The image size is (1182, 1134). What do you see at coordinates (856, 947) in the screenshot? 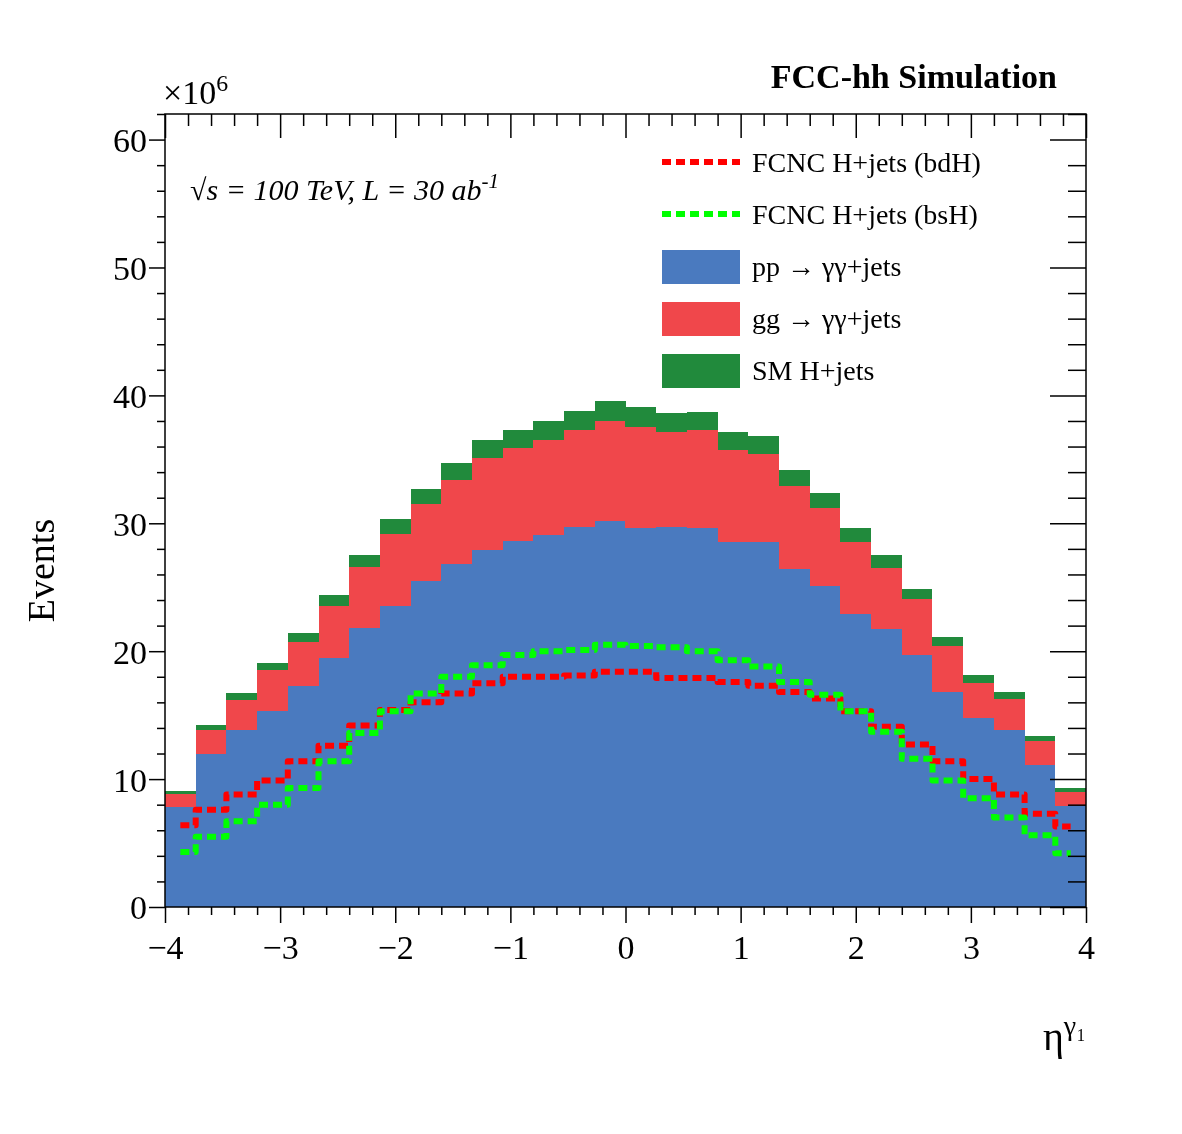
I see `x-tick-label: 2` at bounding box center [856, 947].